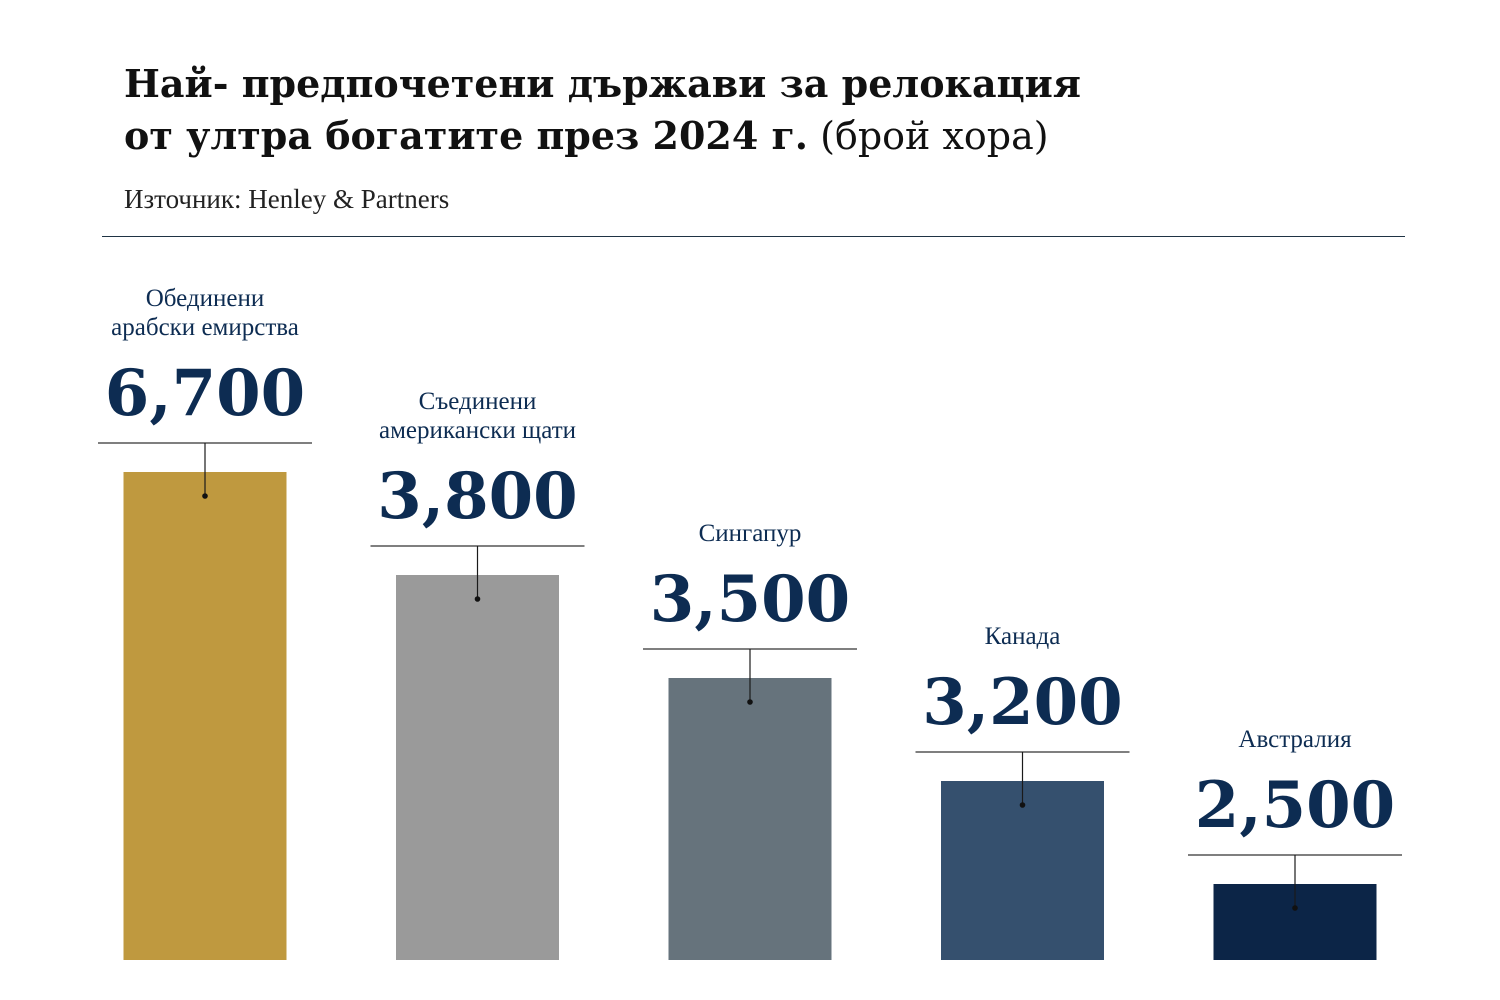 This screenshot has height=1000, width=1500. I want to click on category-label: Сингапур, so click(750, 533).